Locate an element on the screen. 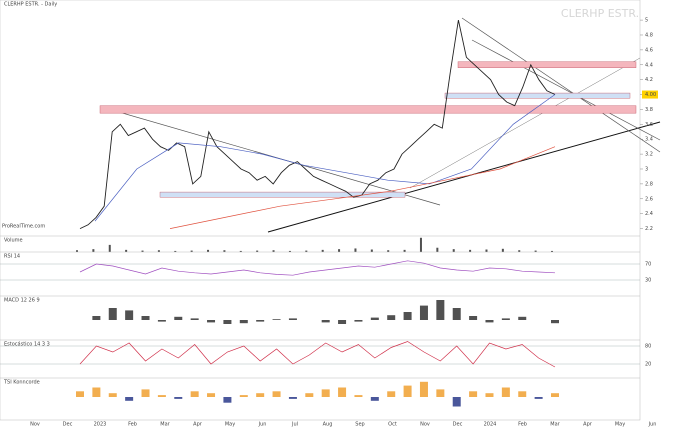 This screenshot has height=429, width=680. panel-tick-label: 30 is located at coordinates (648, 281).